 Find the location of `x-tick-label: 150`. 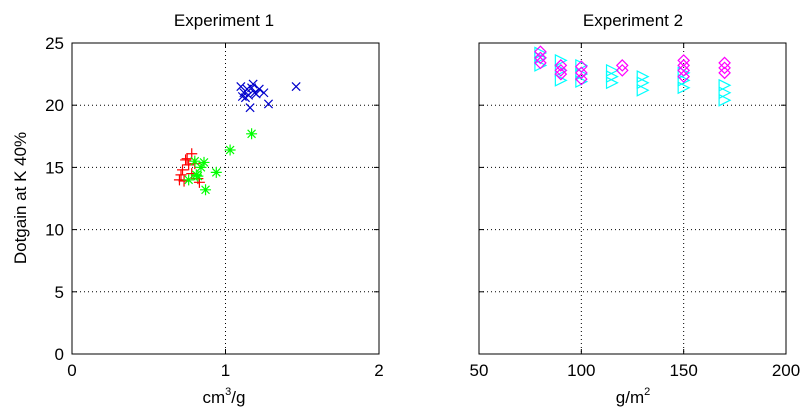

x-tick-label: 150 is located at coordinates (683, 370).